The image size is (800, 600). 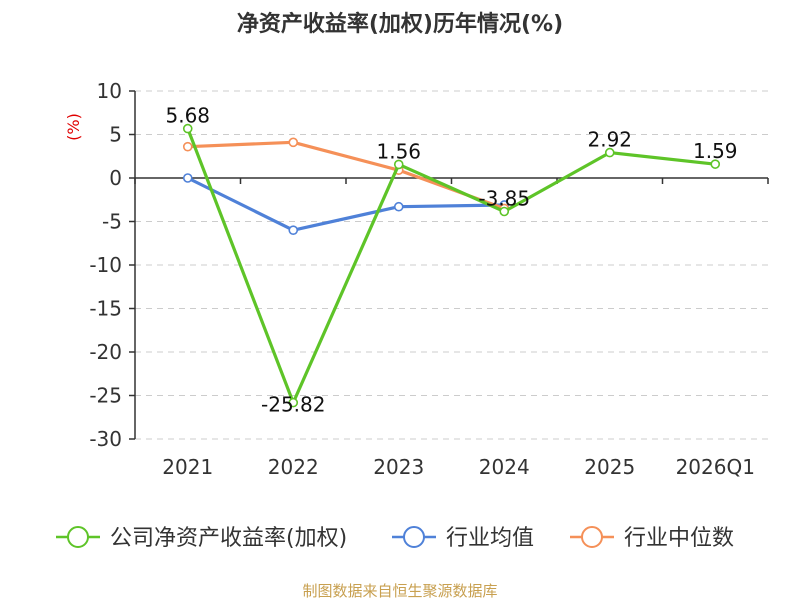 I want to click on data-label: -3.85, so click(x=504, y=198).